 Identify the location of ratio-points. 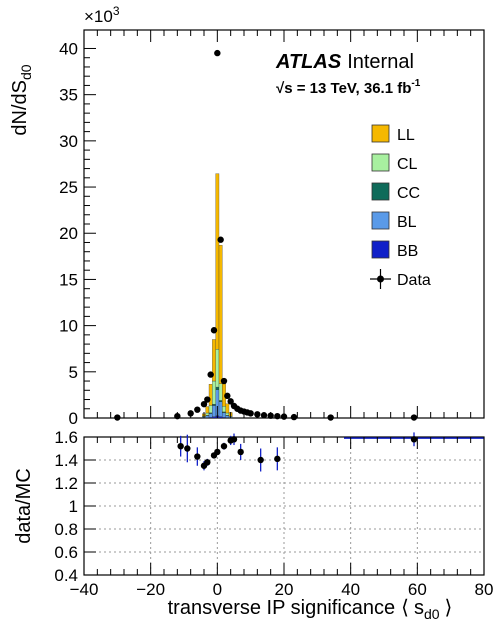
(330, 452).